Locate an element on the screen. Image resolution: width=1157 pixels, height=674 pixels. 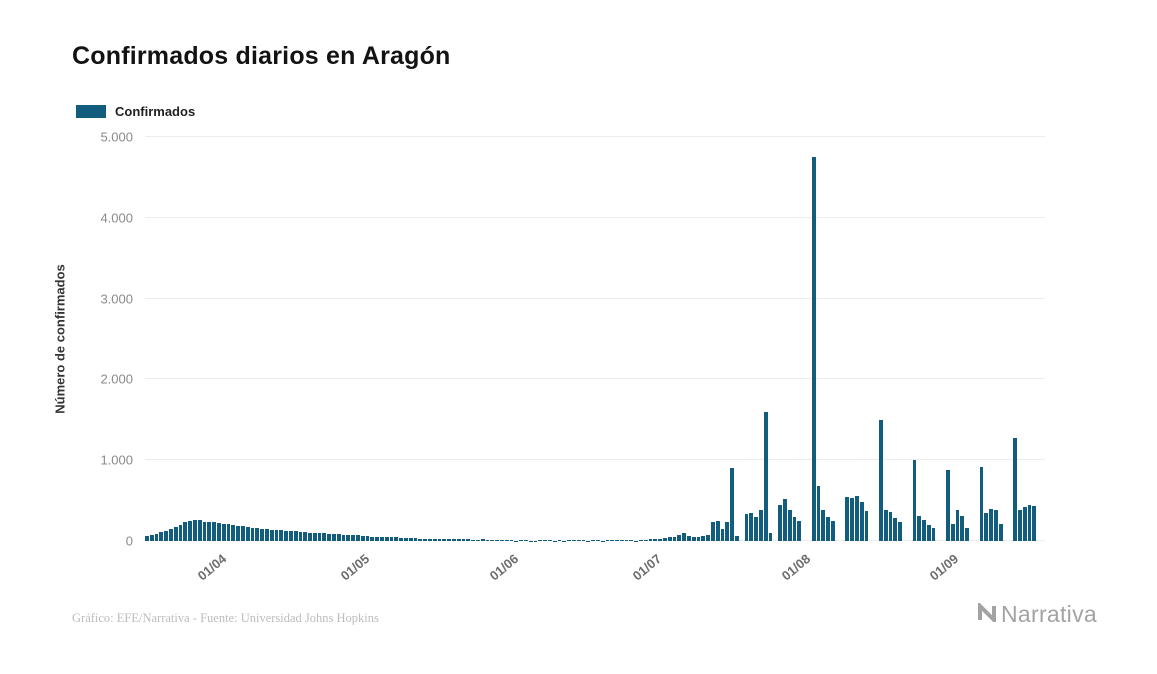
chart-title: Confirmados diarios en Aragón is located at coordinates (261, 56).